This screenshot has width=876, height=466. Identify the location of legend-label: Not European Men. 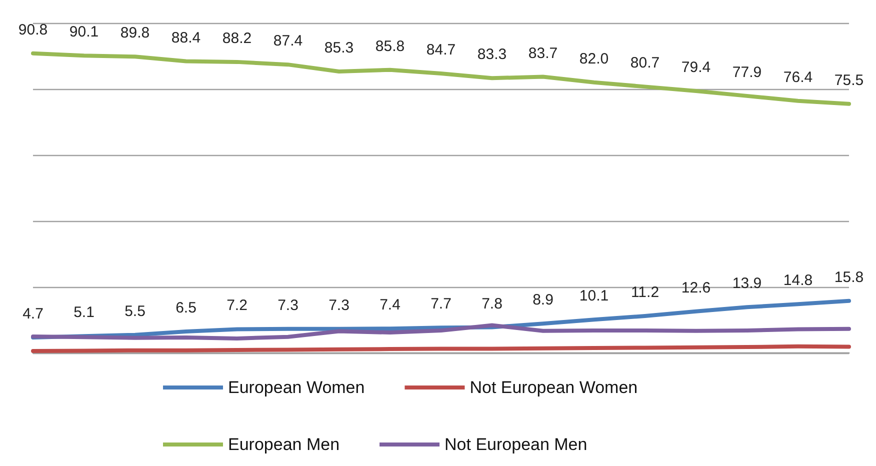
(516, 444).